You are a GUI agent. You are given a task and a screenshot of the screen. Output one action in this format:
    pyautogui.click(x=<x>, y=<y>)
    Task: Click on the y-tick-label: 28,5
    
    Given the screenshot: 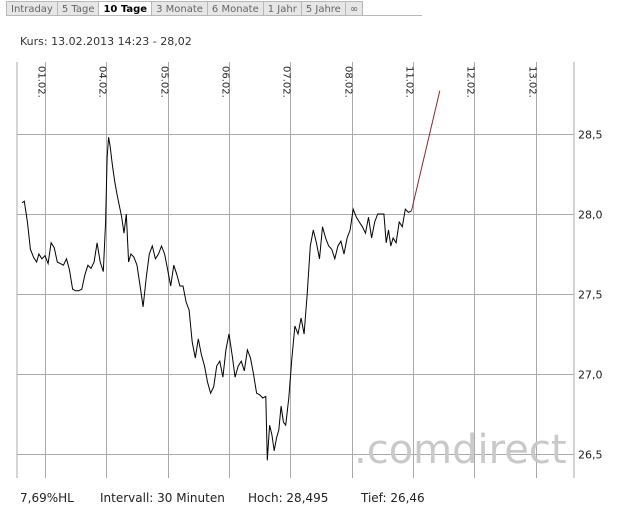 What is the action you would take?
    pyautogui.click(x=590, y=135)
    